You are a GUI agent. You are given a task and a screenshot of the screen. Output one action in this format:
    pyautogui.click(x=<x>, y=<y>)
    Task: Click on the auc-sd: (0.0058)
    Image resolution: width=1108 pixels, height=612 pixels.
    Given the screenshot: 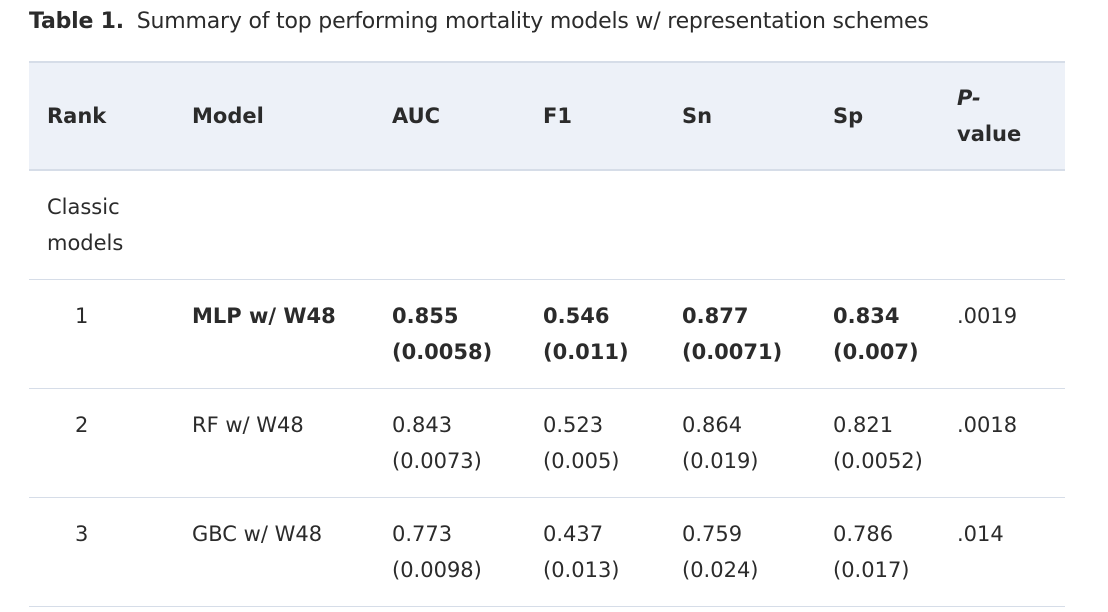 What is the action you would take?
    pyautogui.click(x=442, y=352)
    